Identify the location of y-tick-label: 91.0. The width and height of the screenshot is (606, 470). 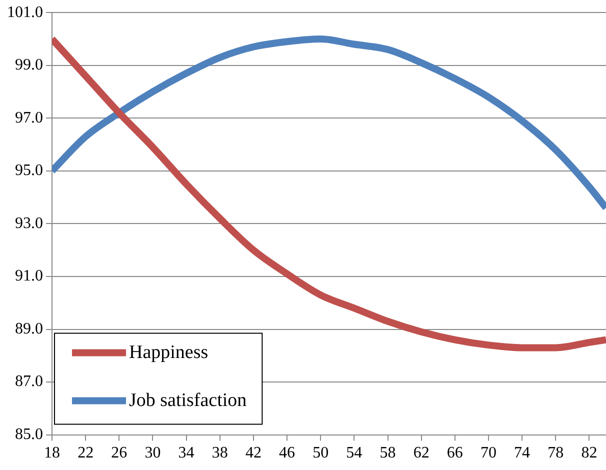
(29, 276).